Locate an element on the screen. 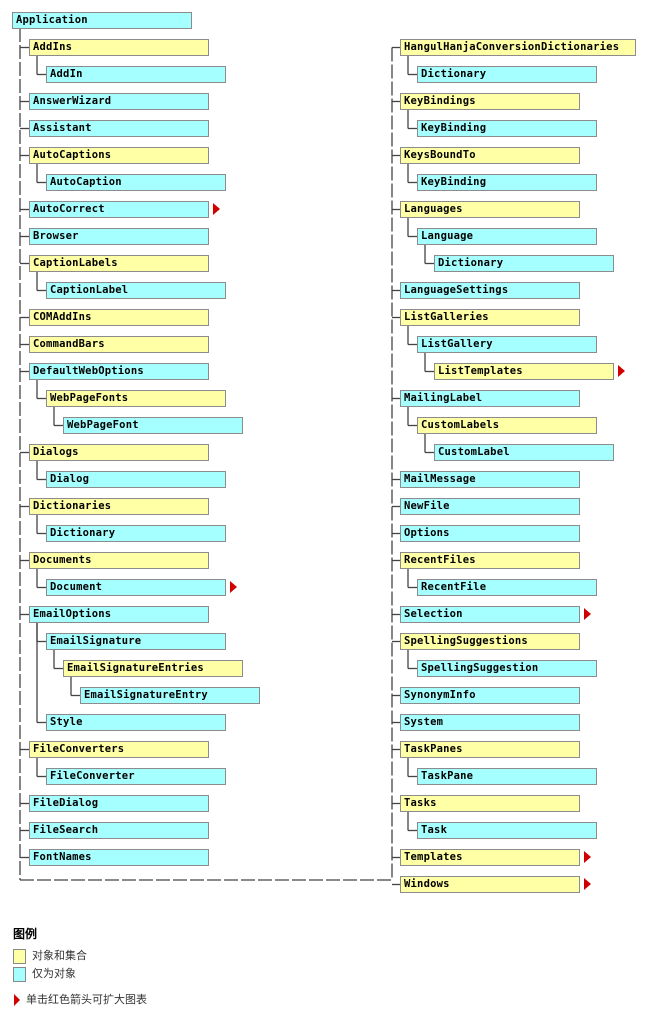 The image size is (662, 1024). node-dictionaries: Dictionaries is located at coordinates (119, 506).